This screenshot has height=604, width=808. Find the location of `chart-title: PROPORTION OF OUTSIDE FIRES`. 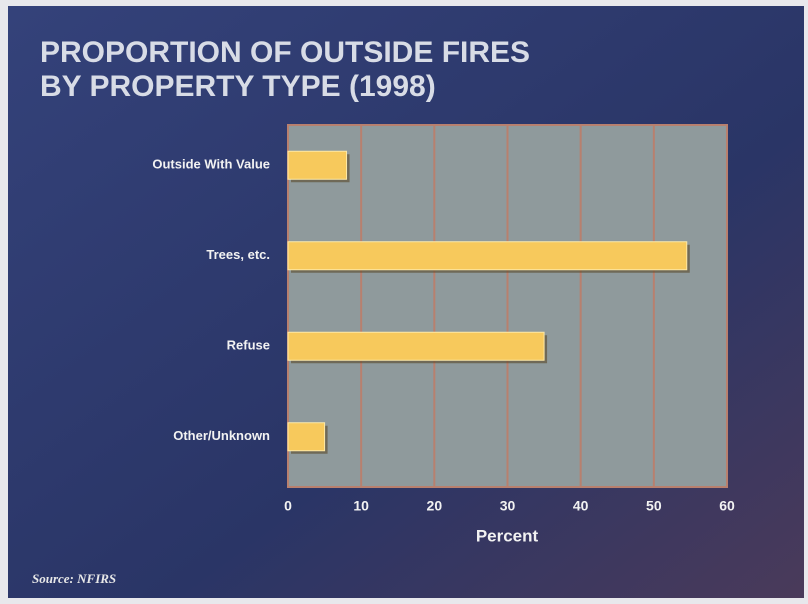

chart-title: PROPORTION OF OUTSIDE FIRES is located at coordinates (285, 52).